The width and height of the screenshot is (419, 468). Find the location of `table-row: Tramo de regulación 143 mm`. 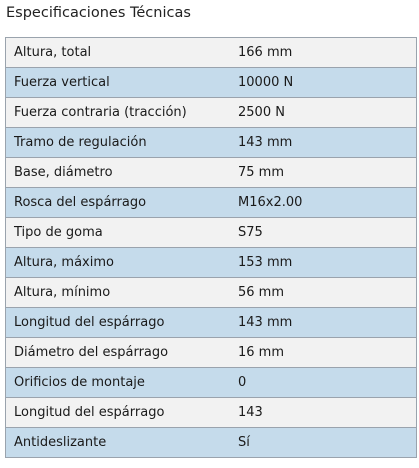

table-row: Tramo de regulación 143 mm is located at coordinates (211, 142).